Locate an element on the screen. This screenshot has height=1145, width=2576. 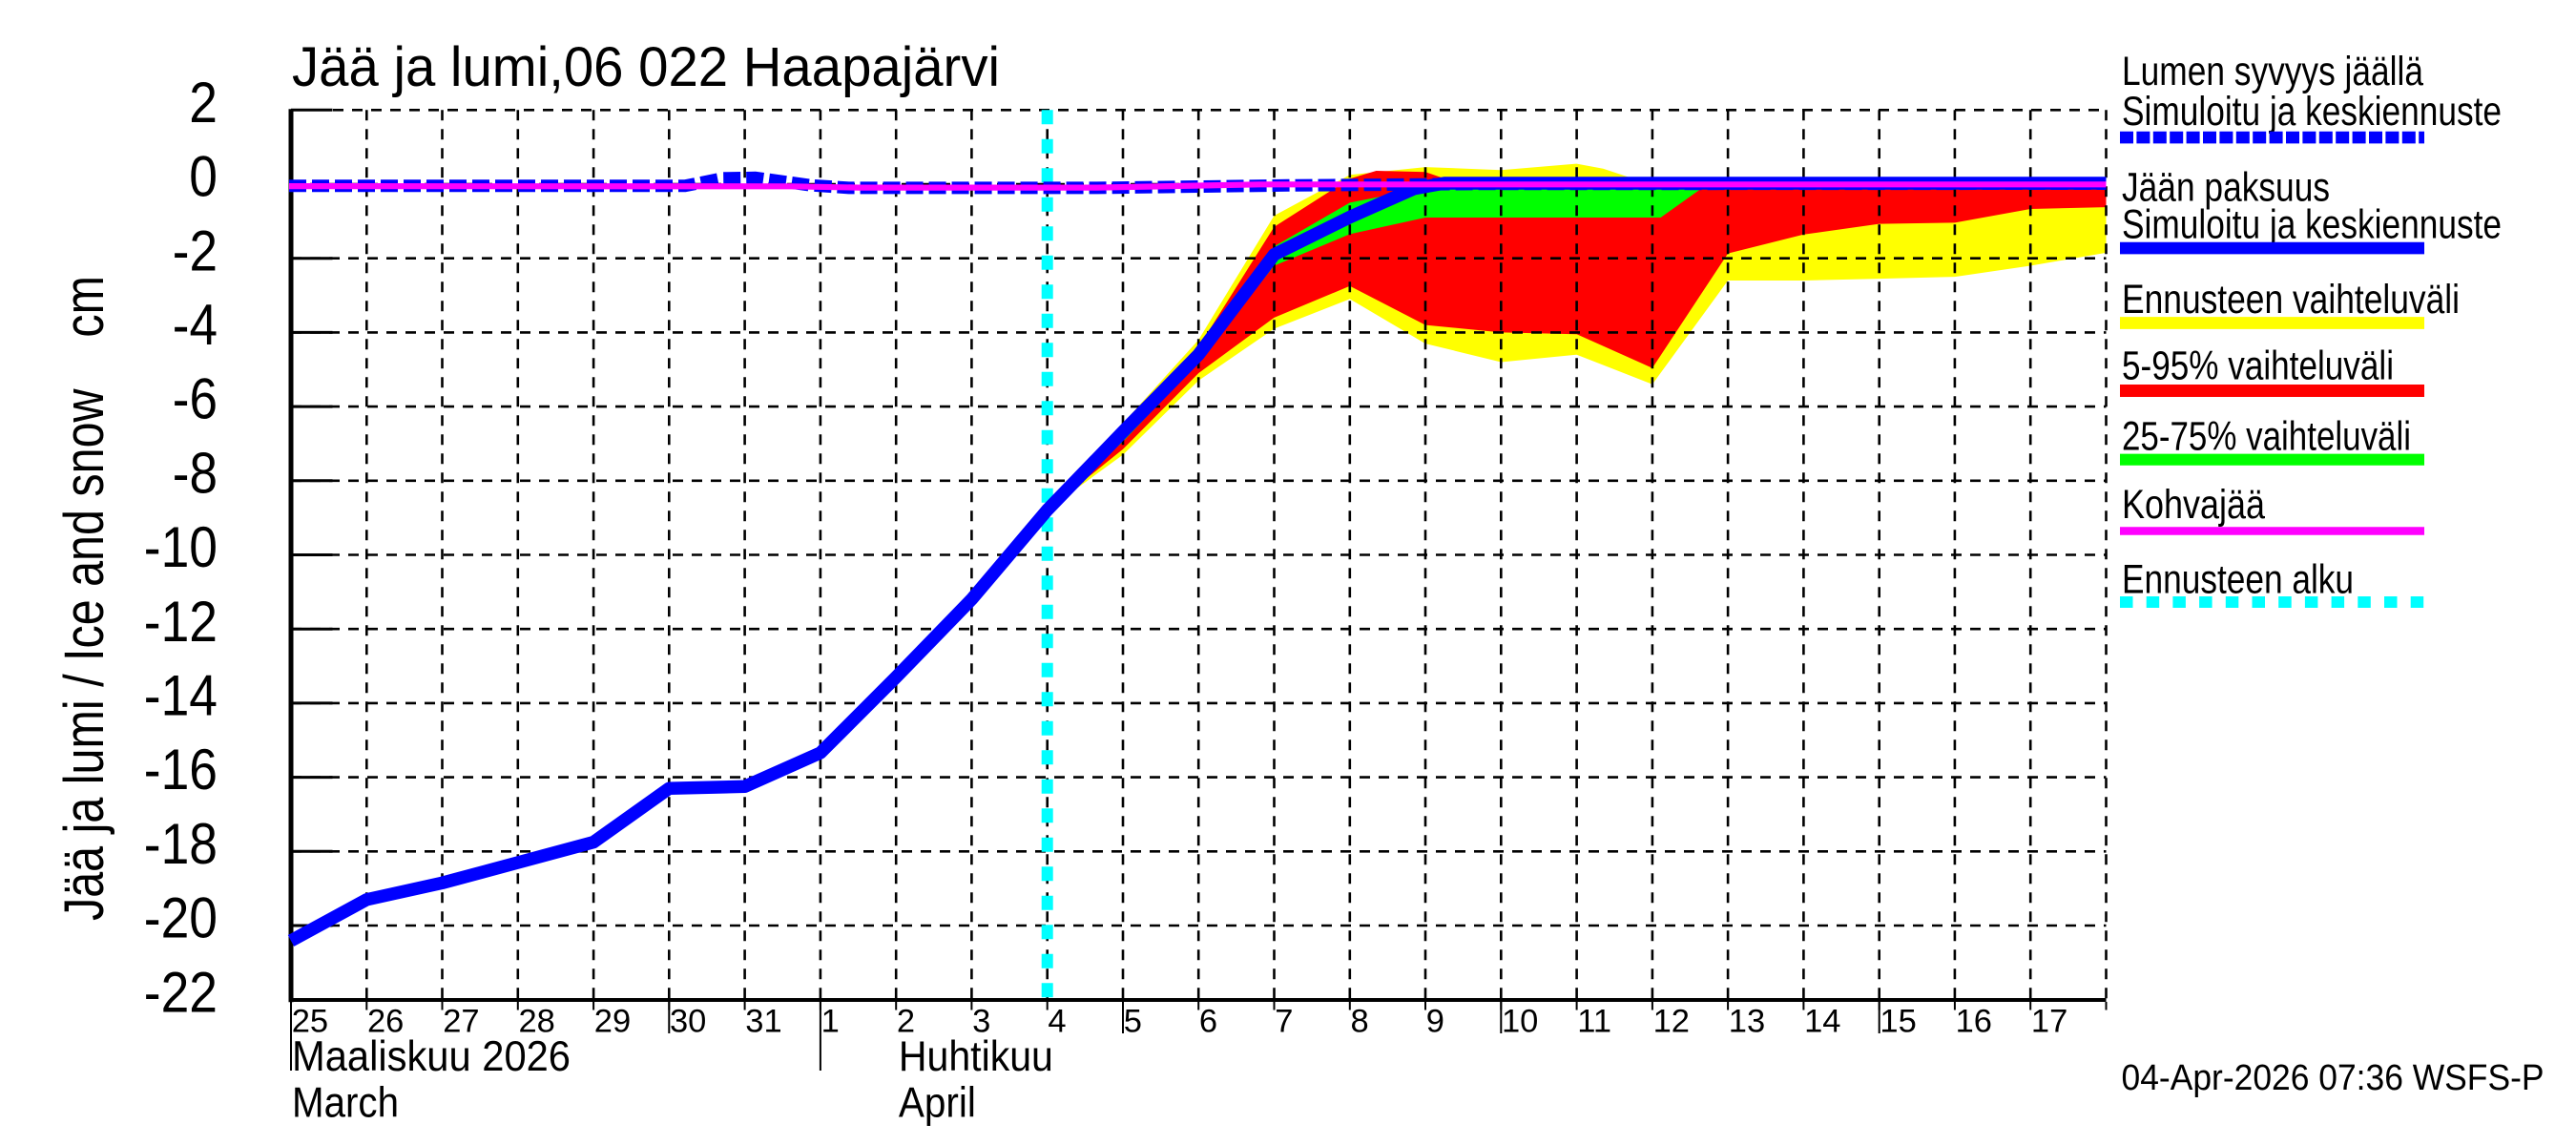
svg-text: -20 is located at coordinates (181, 918).